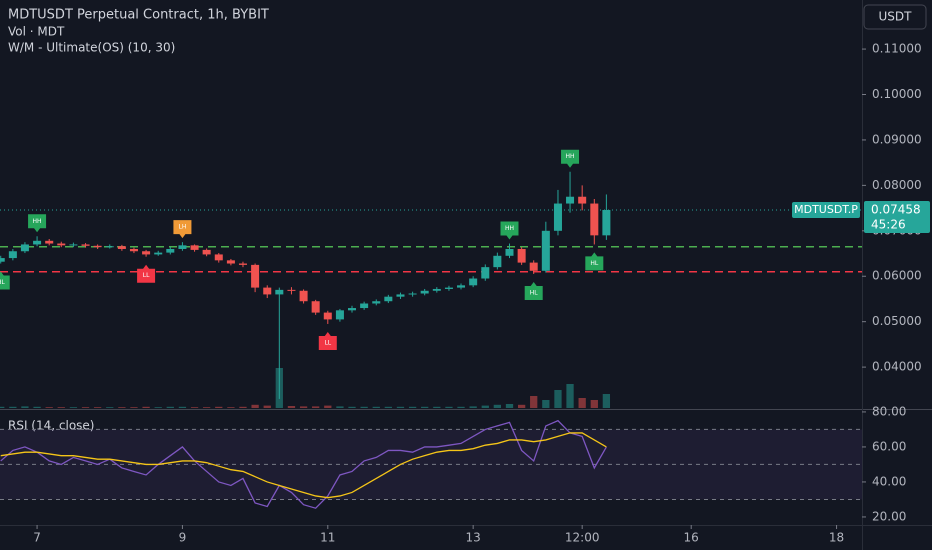  Describe the element at coordinates (889, 446) in the screenshot. I see `rsi-y-tick-label: 60.00` at that location.